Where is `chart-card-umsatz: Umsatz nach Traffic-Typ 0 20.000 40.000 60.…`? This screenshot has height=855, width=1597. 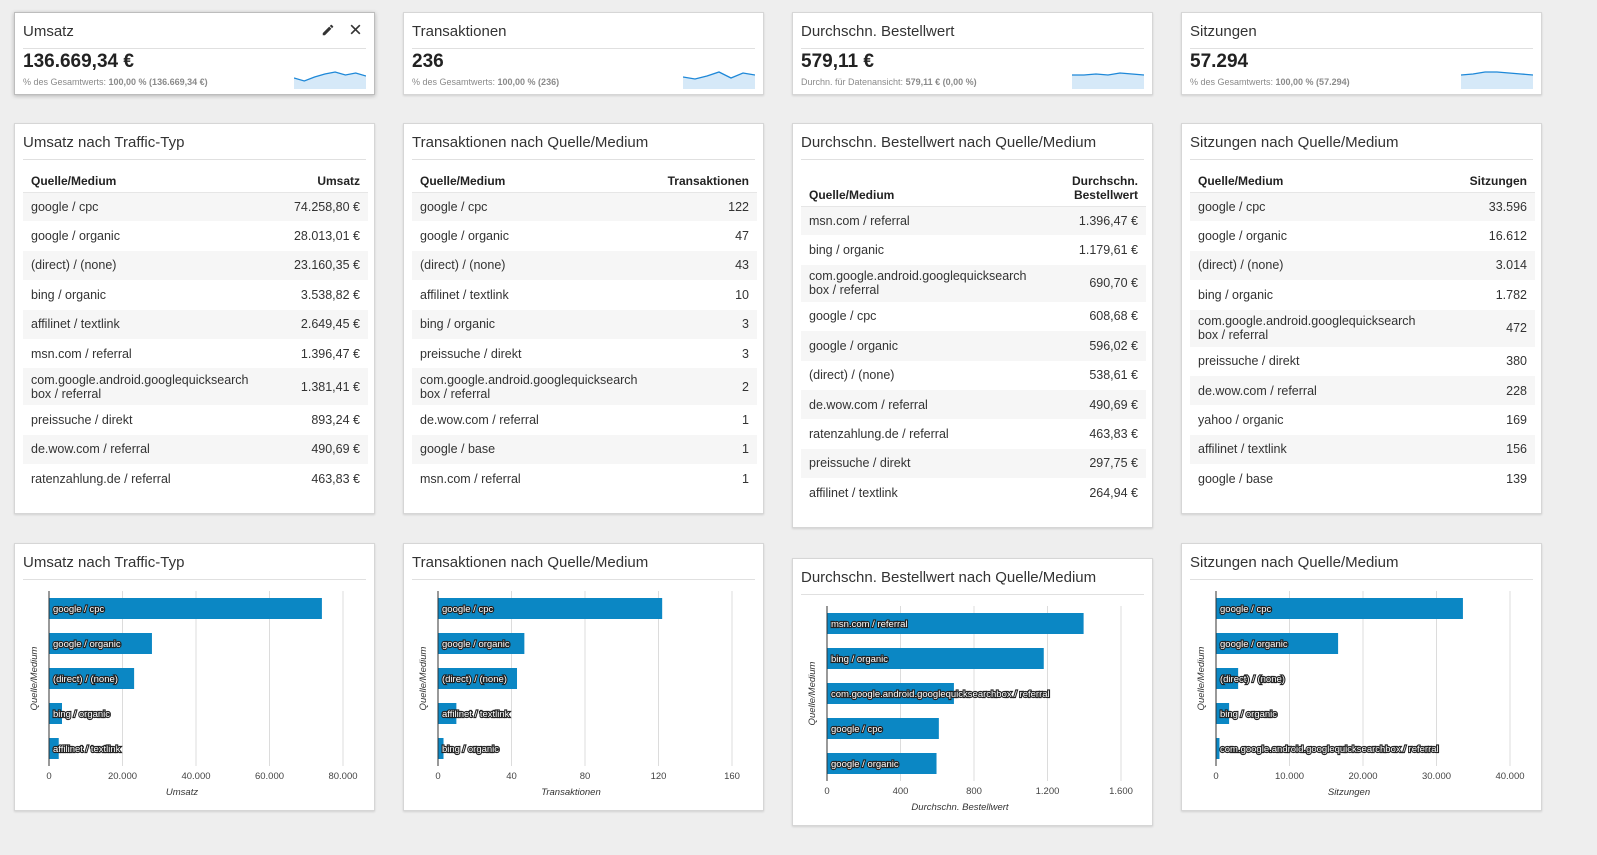 chart-card-umsatz: Umsatz nach Traffic-Typ 0 20.000 40.000 60.… is located at coordinates (194, 677).